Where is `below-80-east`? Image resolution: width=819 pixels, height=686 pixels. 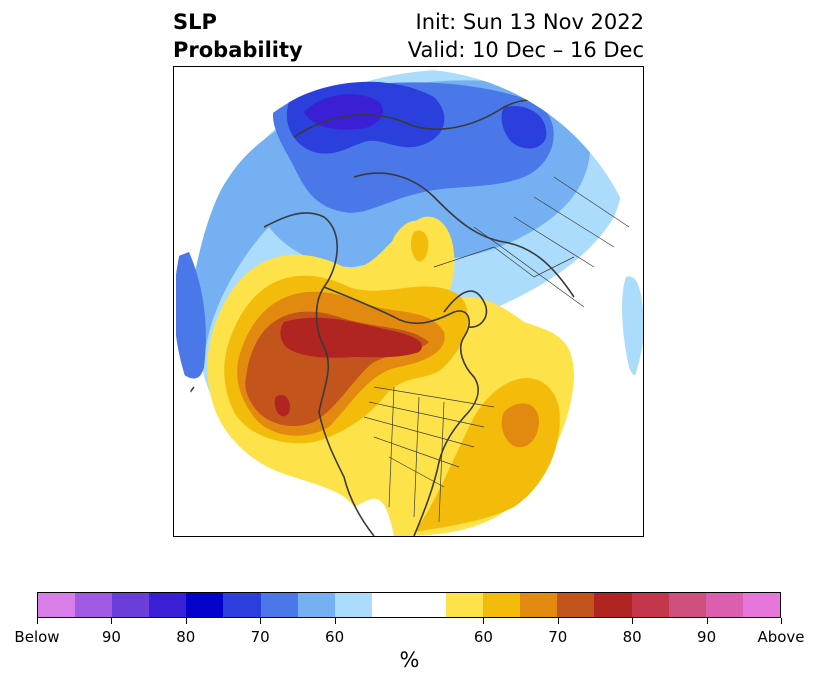
below-80-east is located at coordinates (524, 127).